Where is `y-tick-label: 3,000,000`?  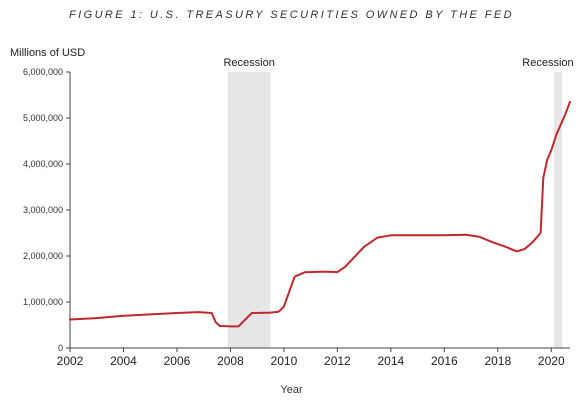 y-tick-label: 3,000,000 is located at coordinates (43, 210).